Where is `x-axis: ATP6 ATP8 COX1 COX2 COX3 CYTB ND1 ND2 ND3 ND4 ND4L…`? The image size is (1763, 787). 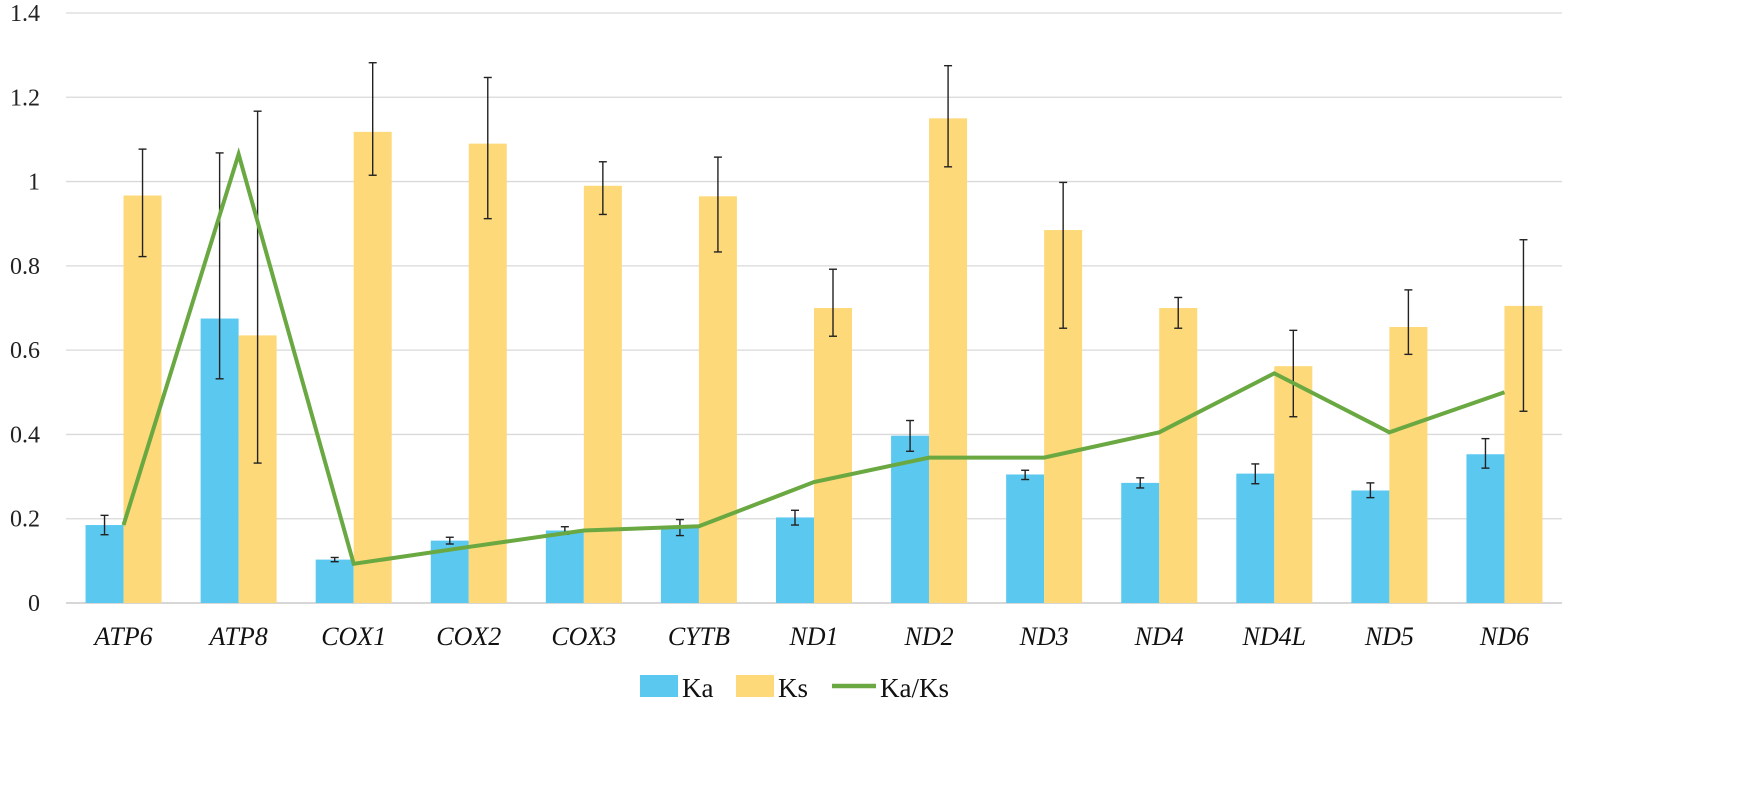
x-axis: ATP6 ATP8 COX1 COX2 COX3 CYTB ND1 ND2 ND3 ND4 ND4L… is located at coordinates (810, 636).